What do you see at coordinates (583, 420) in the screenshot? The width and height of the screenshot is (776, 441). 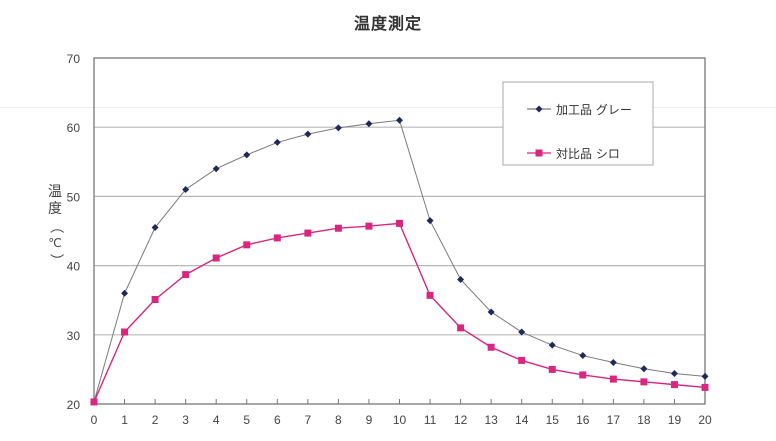 I see `x-tick-label: 16` at bounding box center [583, 420].